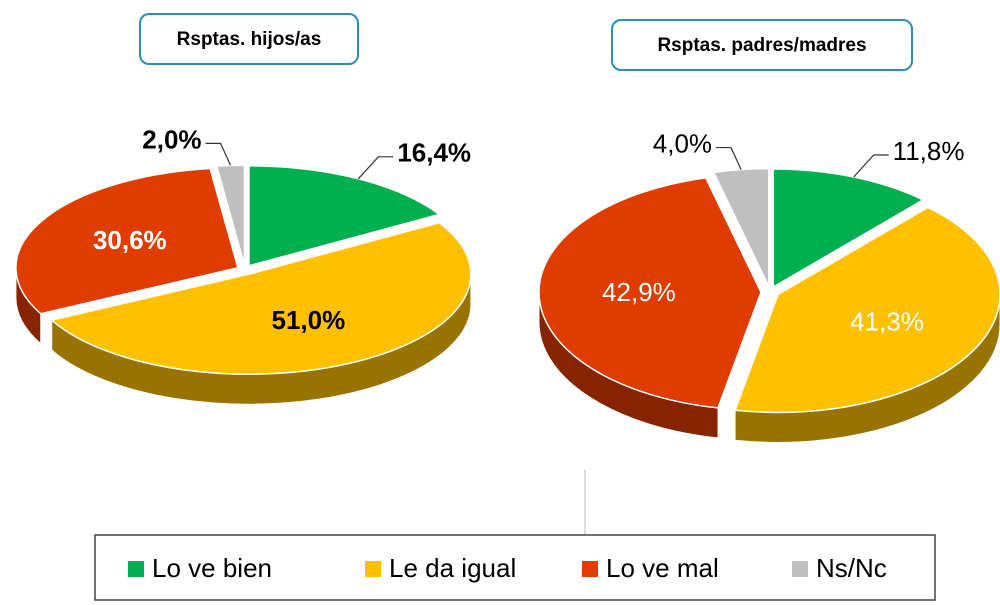 The image size is (1000, 605). I want to click on data-label: 51,0%, so click(309, 320).